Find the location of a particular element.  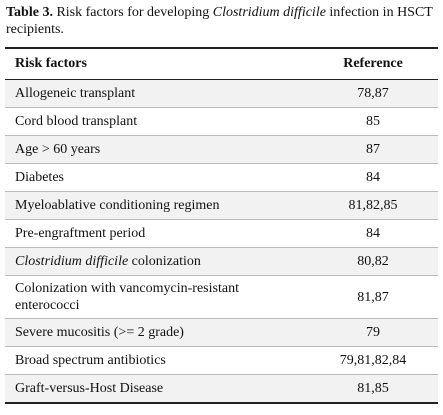

caption-label: Table 3. is located at coordinates (29, 12).